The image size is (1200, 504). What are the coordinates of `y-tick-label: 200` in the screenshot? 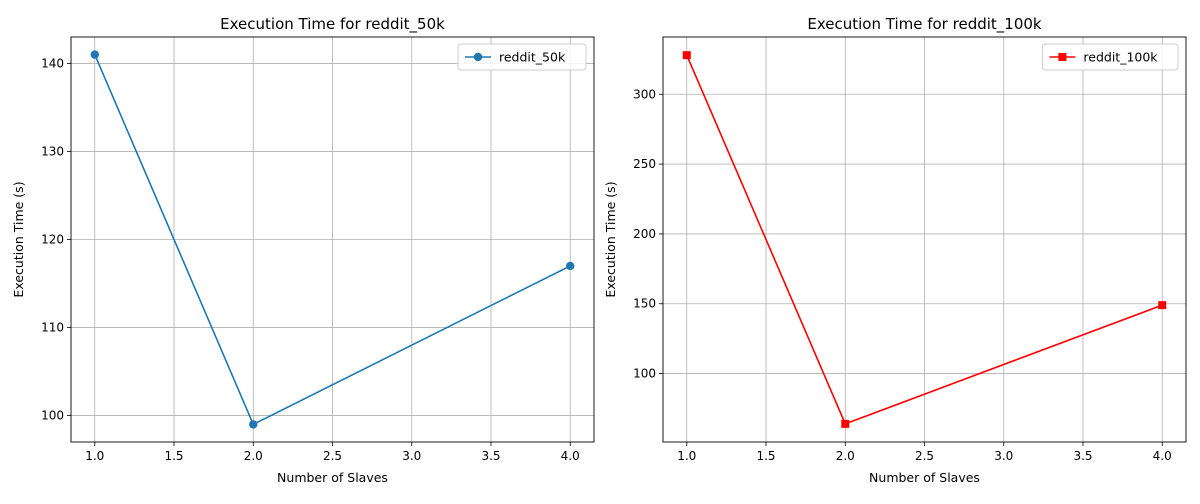 It's located at (644, 234).